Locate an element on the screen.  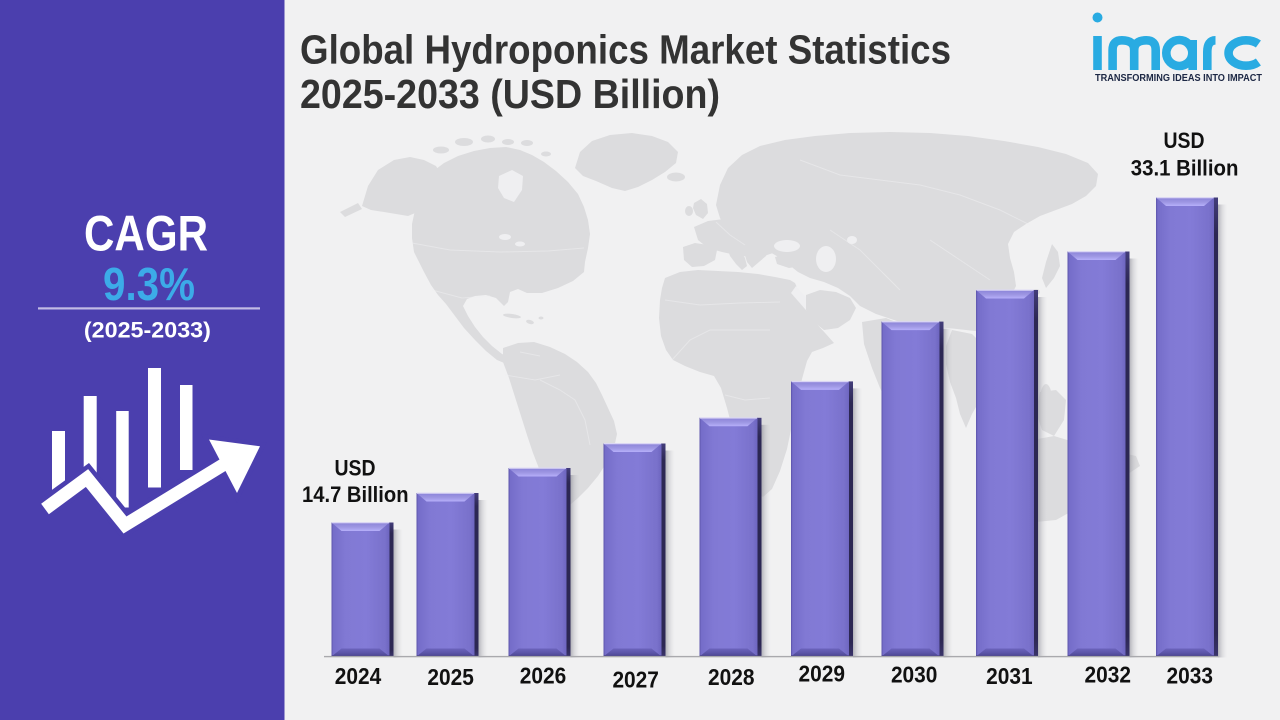
svg-text: 2027 is located at coordinates (635, 679).